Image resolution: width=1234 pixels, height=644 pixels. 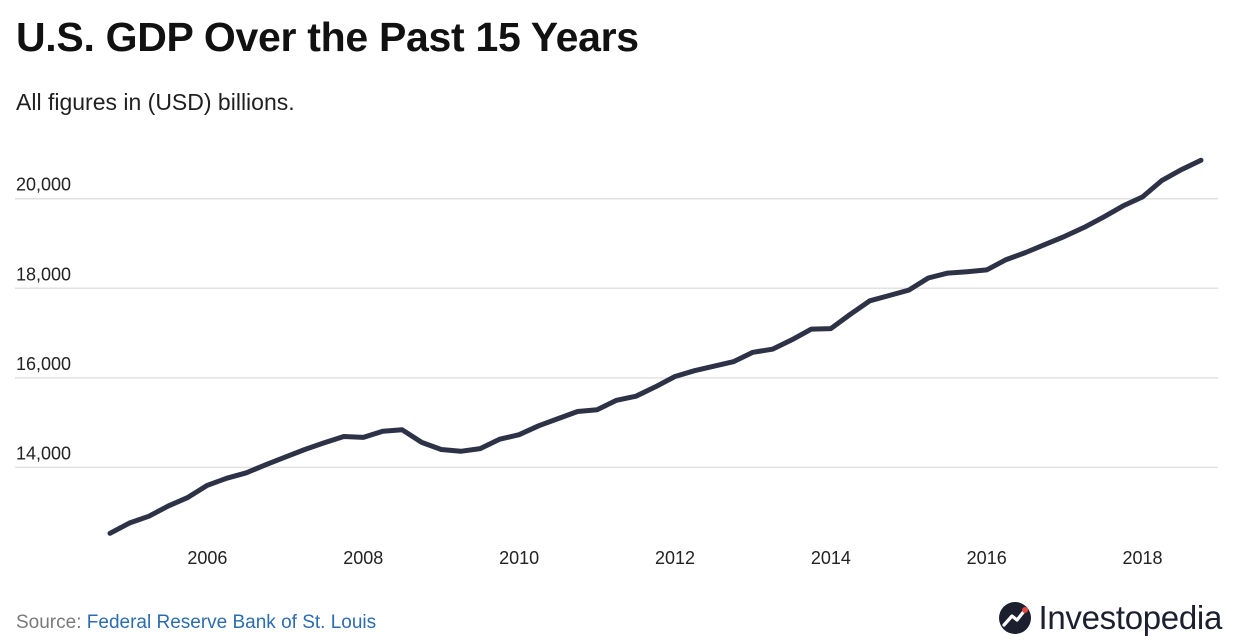 I want to click on x-tick-label: 2006, so click(x=207, y=558).